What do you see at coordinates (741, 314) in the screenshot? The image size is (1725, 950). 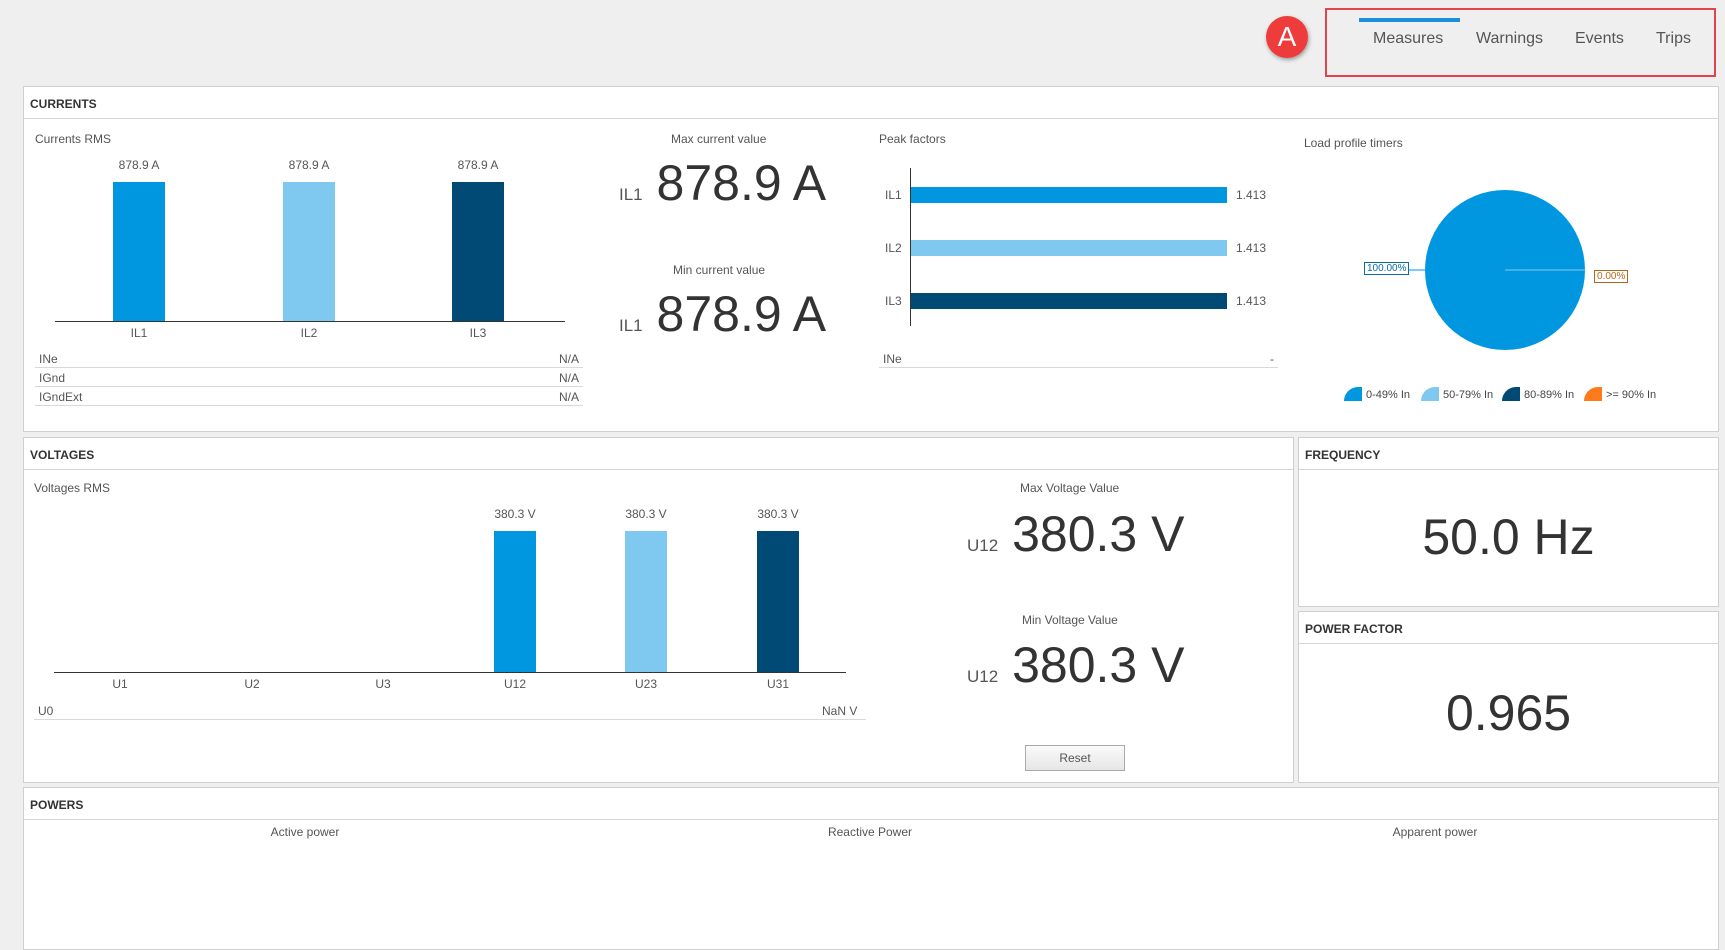 I see `min-current-value: 878.9 A` at bounding box center [741, 314].